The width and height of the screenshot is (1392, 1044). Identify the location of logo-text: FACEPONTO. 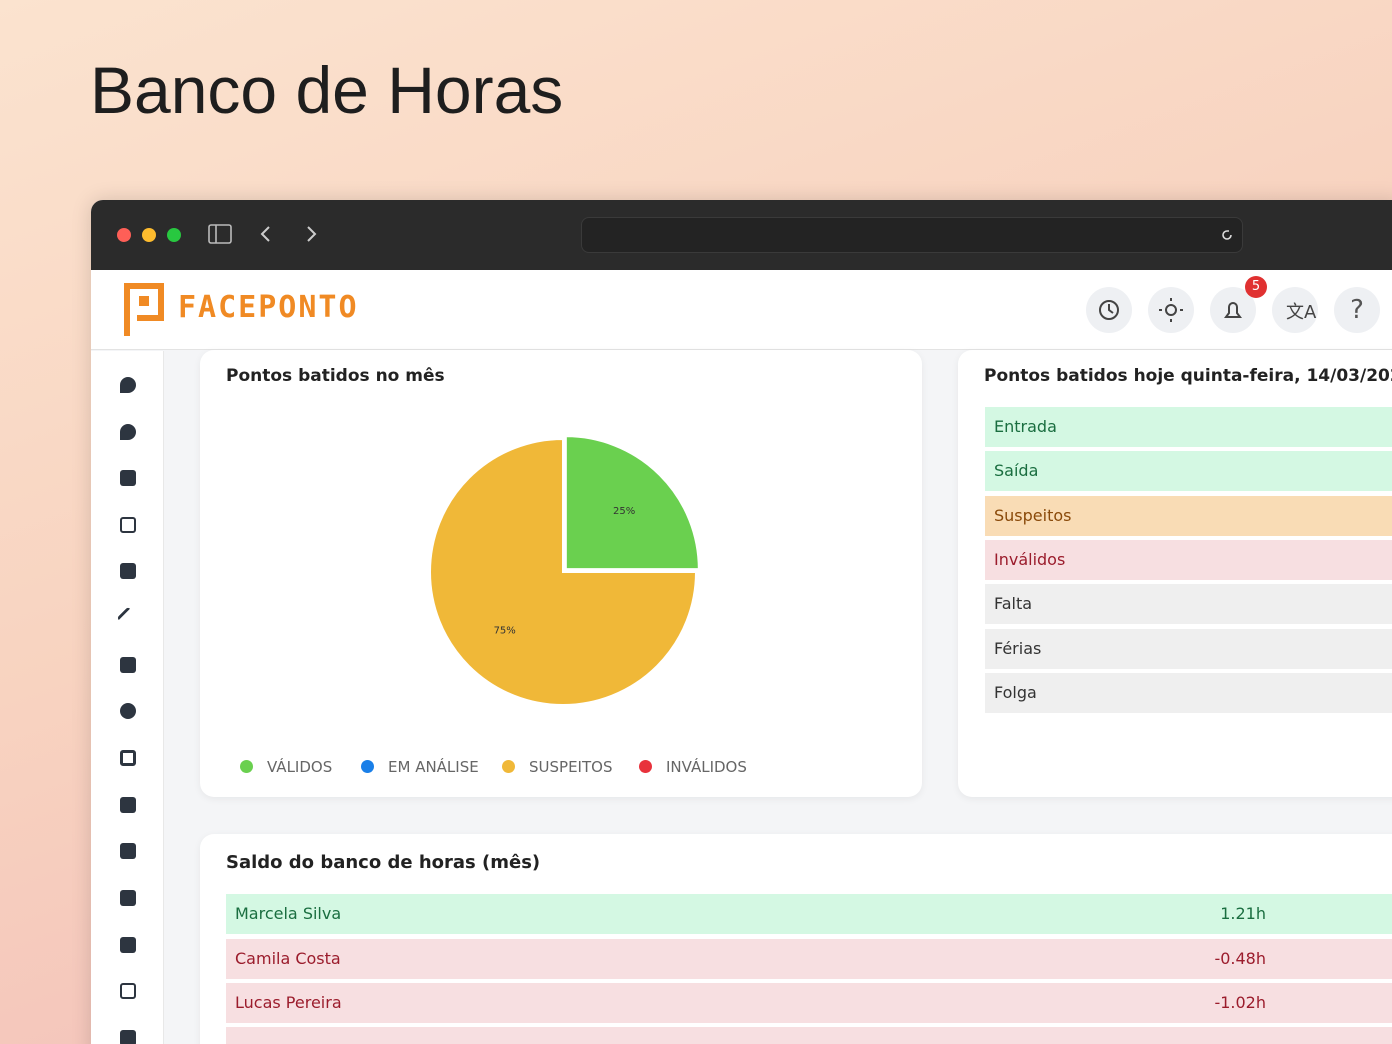
(268, 307).